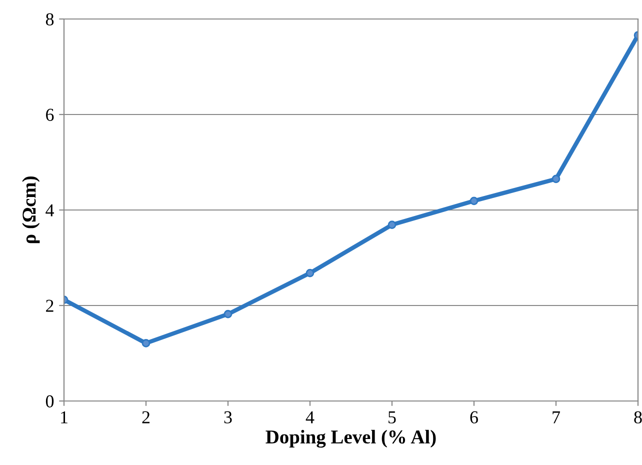 The image size is (642, 465). I want to click on y-axis-title: ρ (Ωcm), so click(31, 210).